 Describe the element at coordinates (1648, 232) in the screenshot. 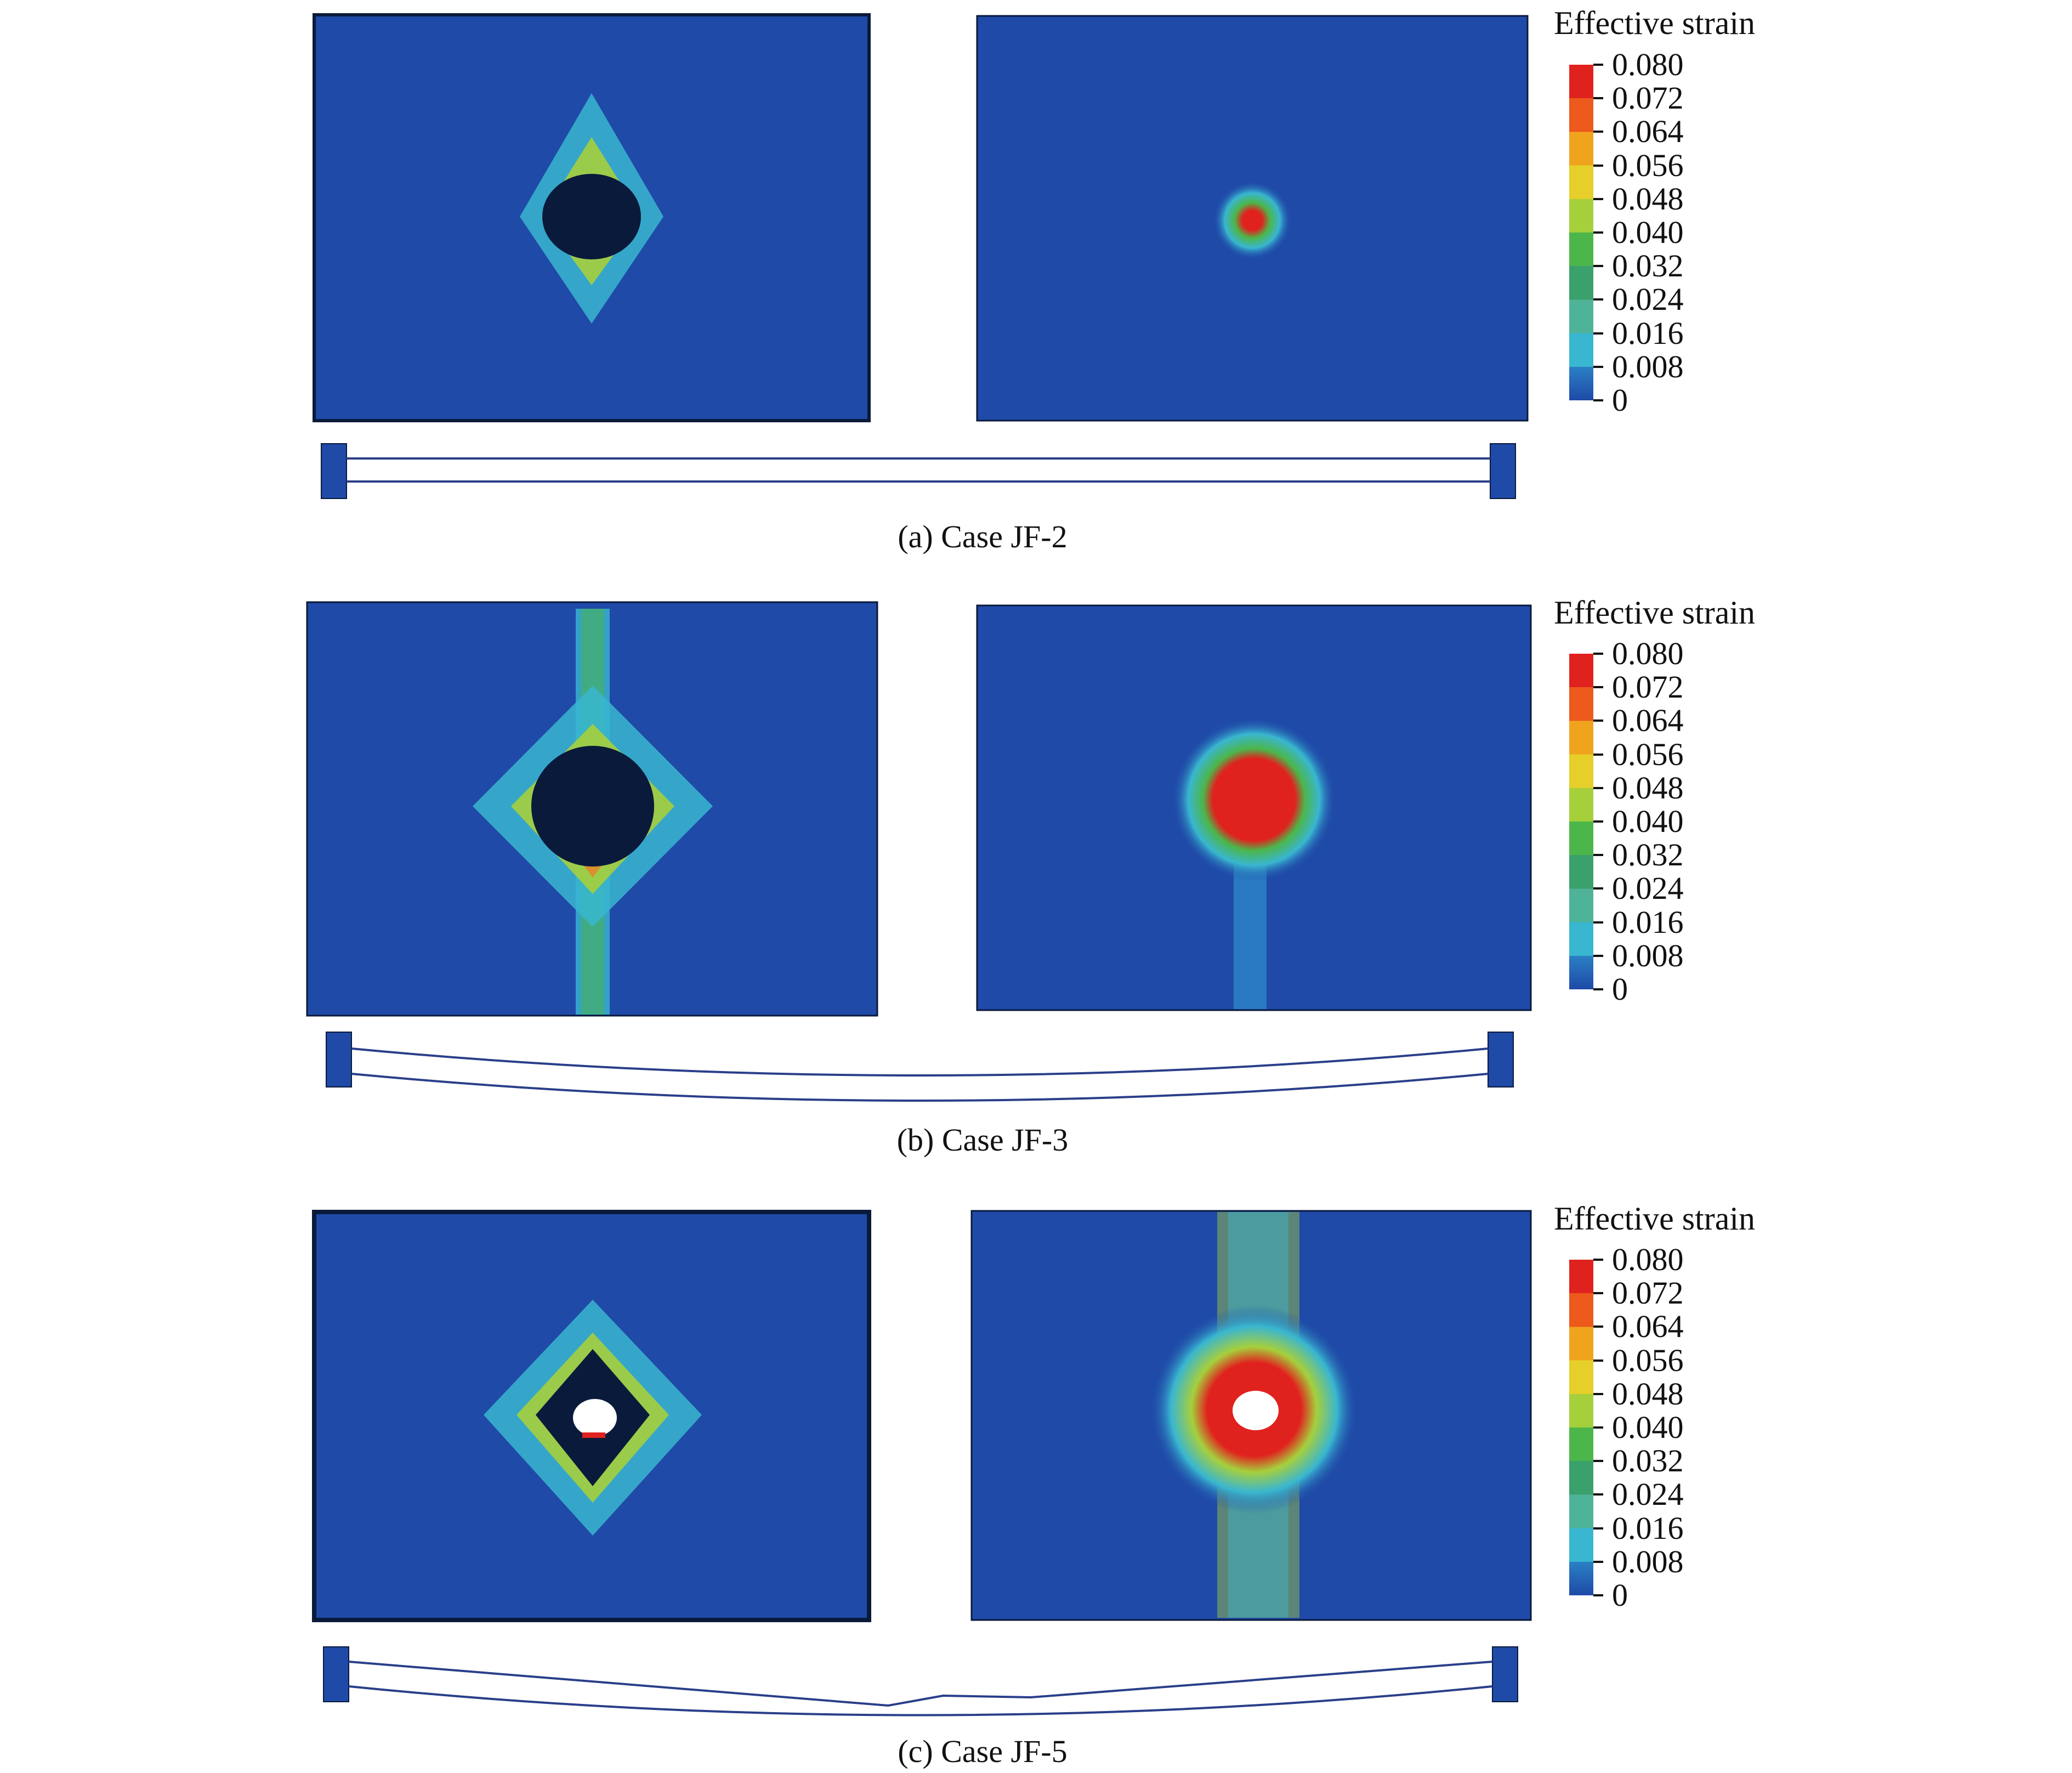

I see `panel-a-tick-label: 0.040` at that location.